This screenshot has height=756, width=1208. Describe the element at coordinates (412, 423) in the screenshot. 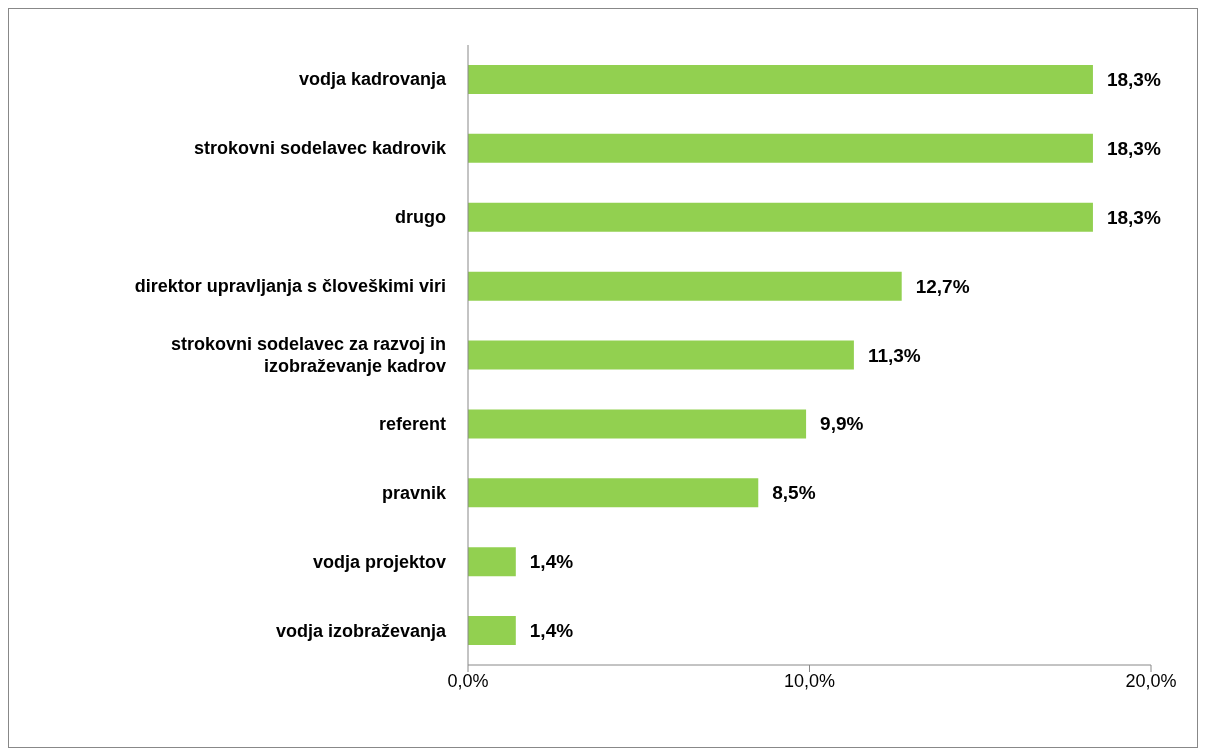

I see `y-tick-label: referent` at that location.